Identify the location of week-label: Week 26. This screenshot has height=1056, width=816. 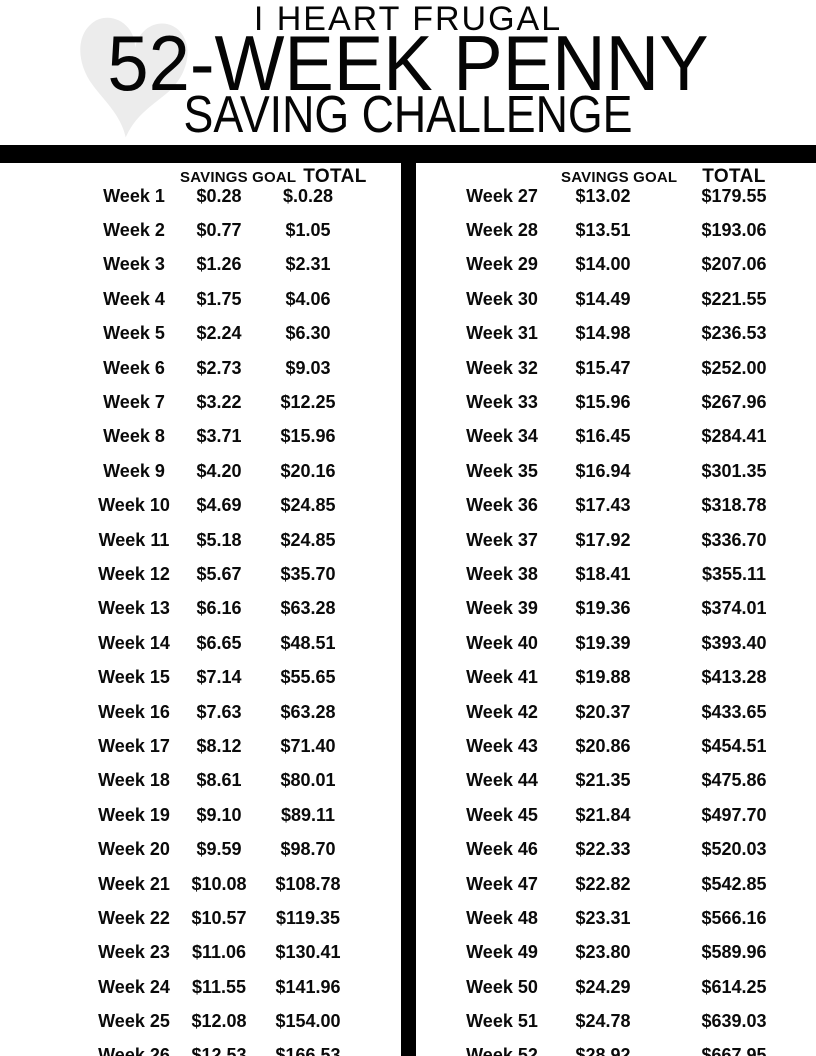
(134, 1050).